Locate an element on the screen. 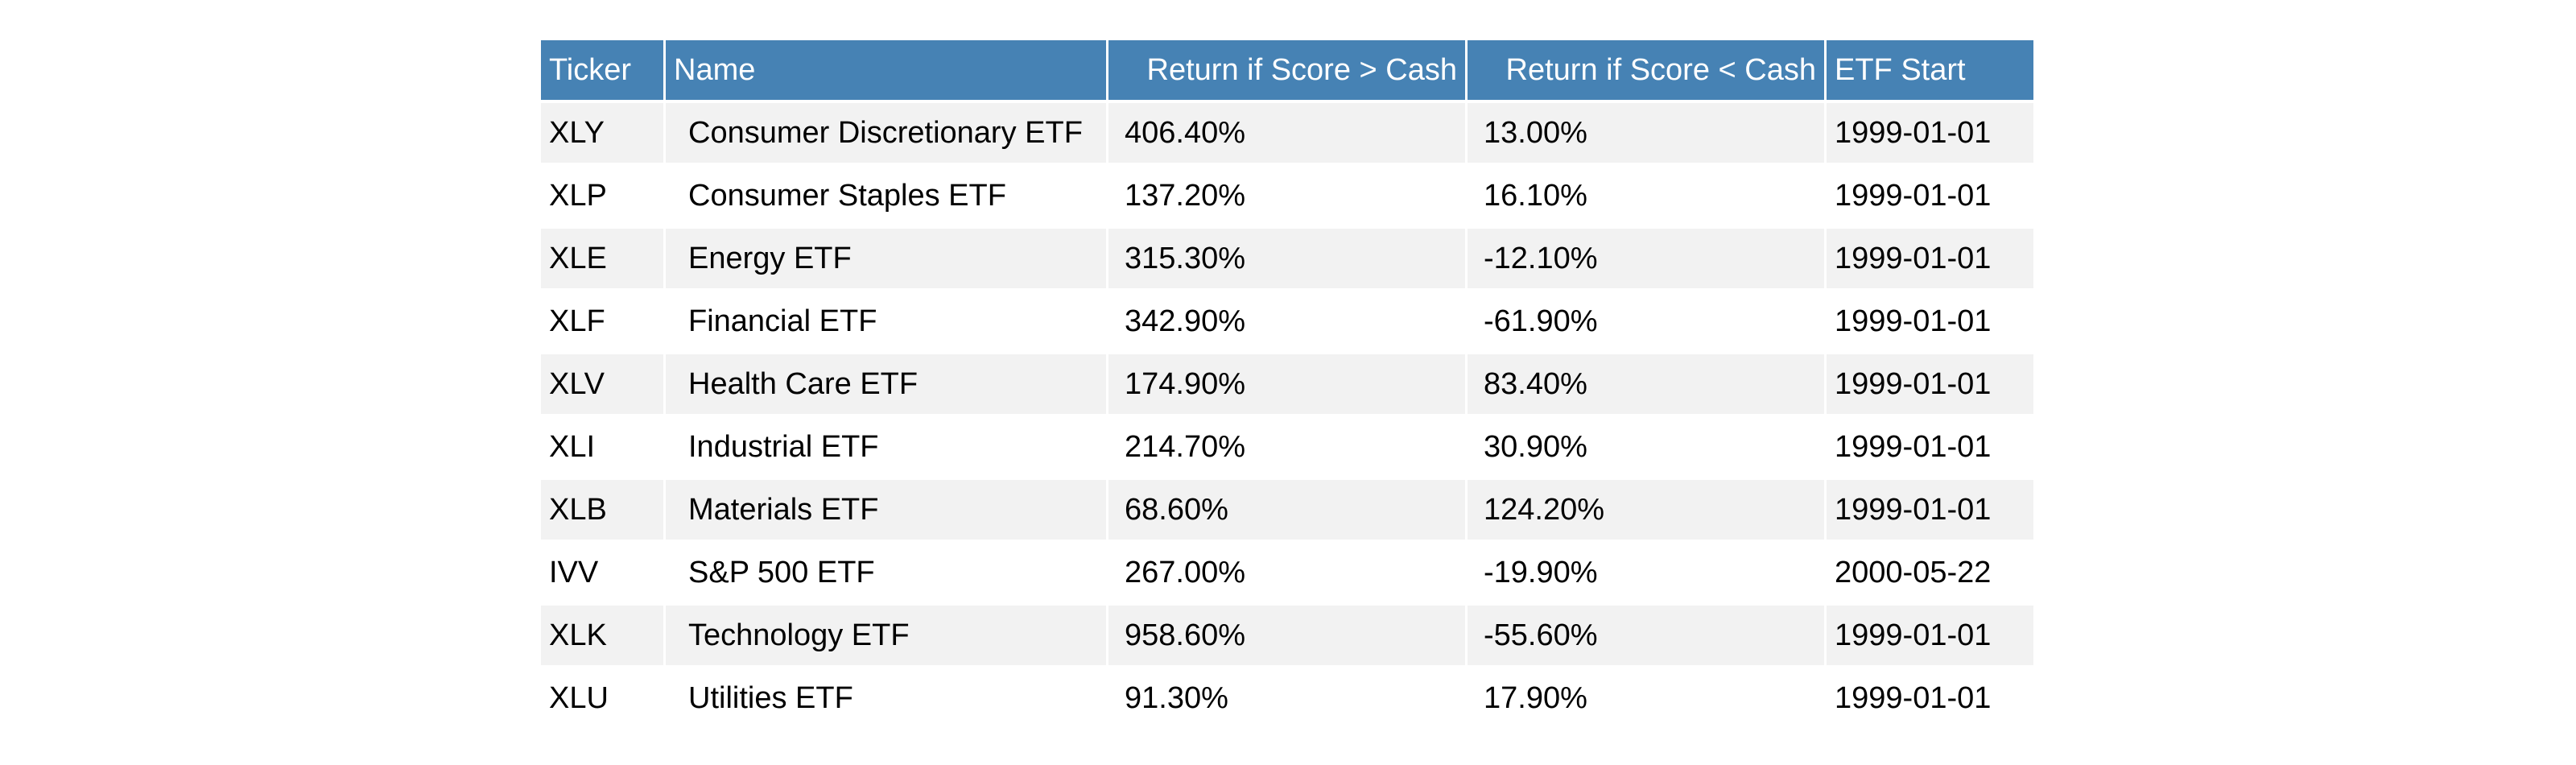  cell-return-above-cash: 137.20% is located at coordinates (1288, 194).